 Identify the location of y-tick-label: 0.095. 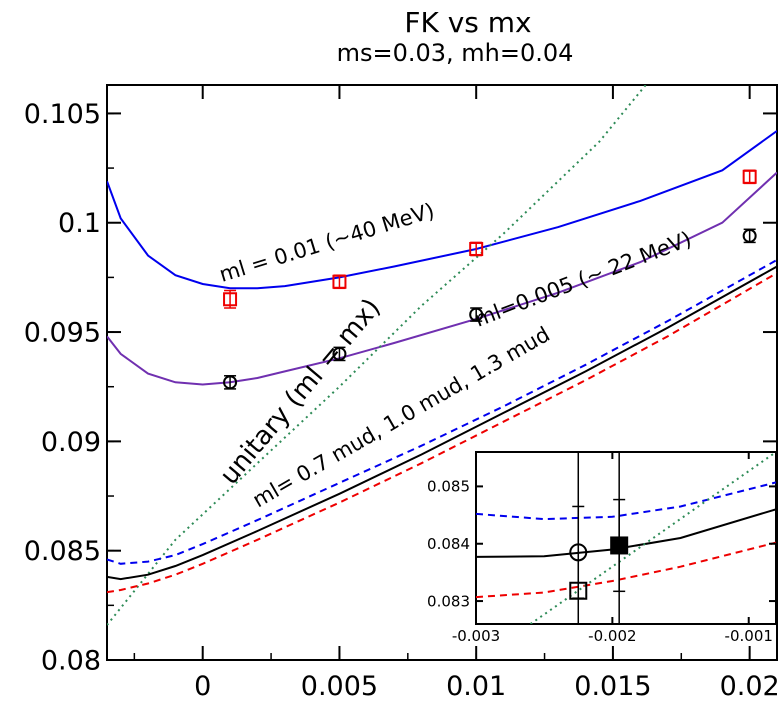
(62, 333).